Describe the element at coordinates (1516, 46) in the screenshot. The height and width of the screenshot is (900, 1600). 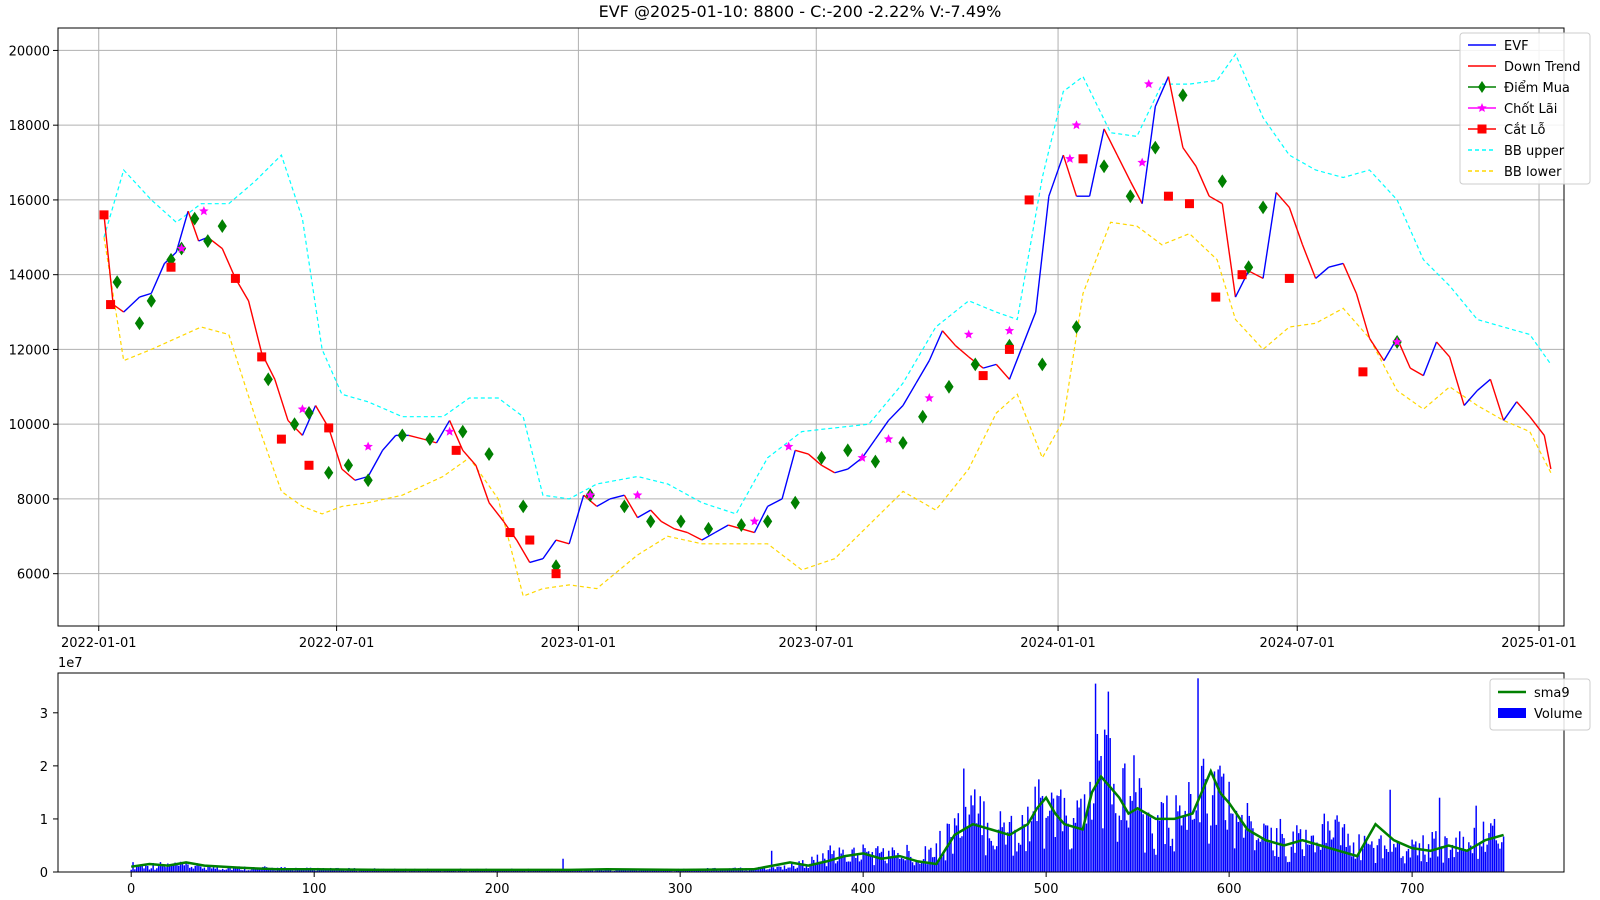
I see `legend-label: EVF` at that location.